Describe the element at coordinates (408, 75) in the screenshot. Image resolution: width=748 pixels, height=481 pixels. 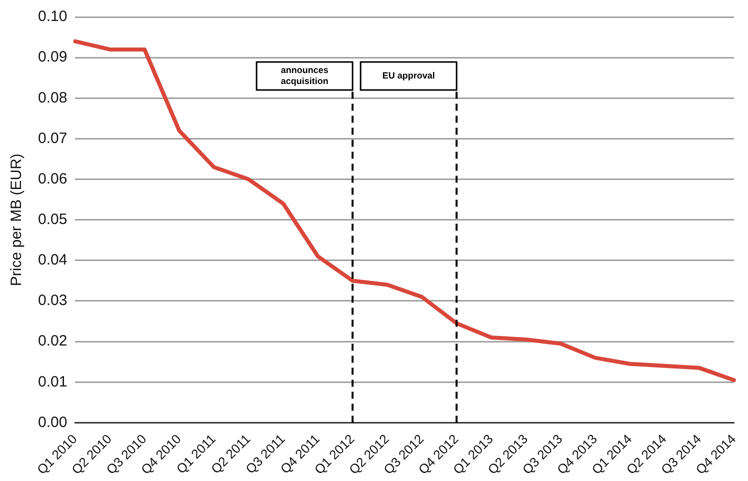
I see `ref-line-label: EU approval` at that location.